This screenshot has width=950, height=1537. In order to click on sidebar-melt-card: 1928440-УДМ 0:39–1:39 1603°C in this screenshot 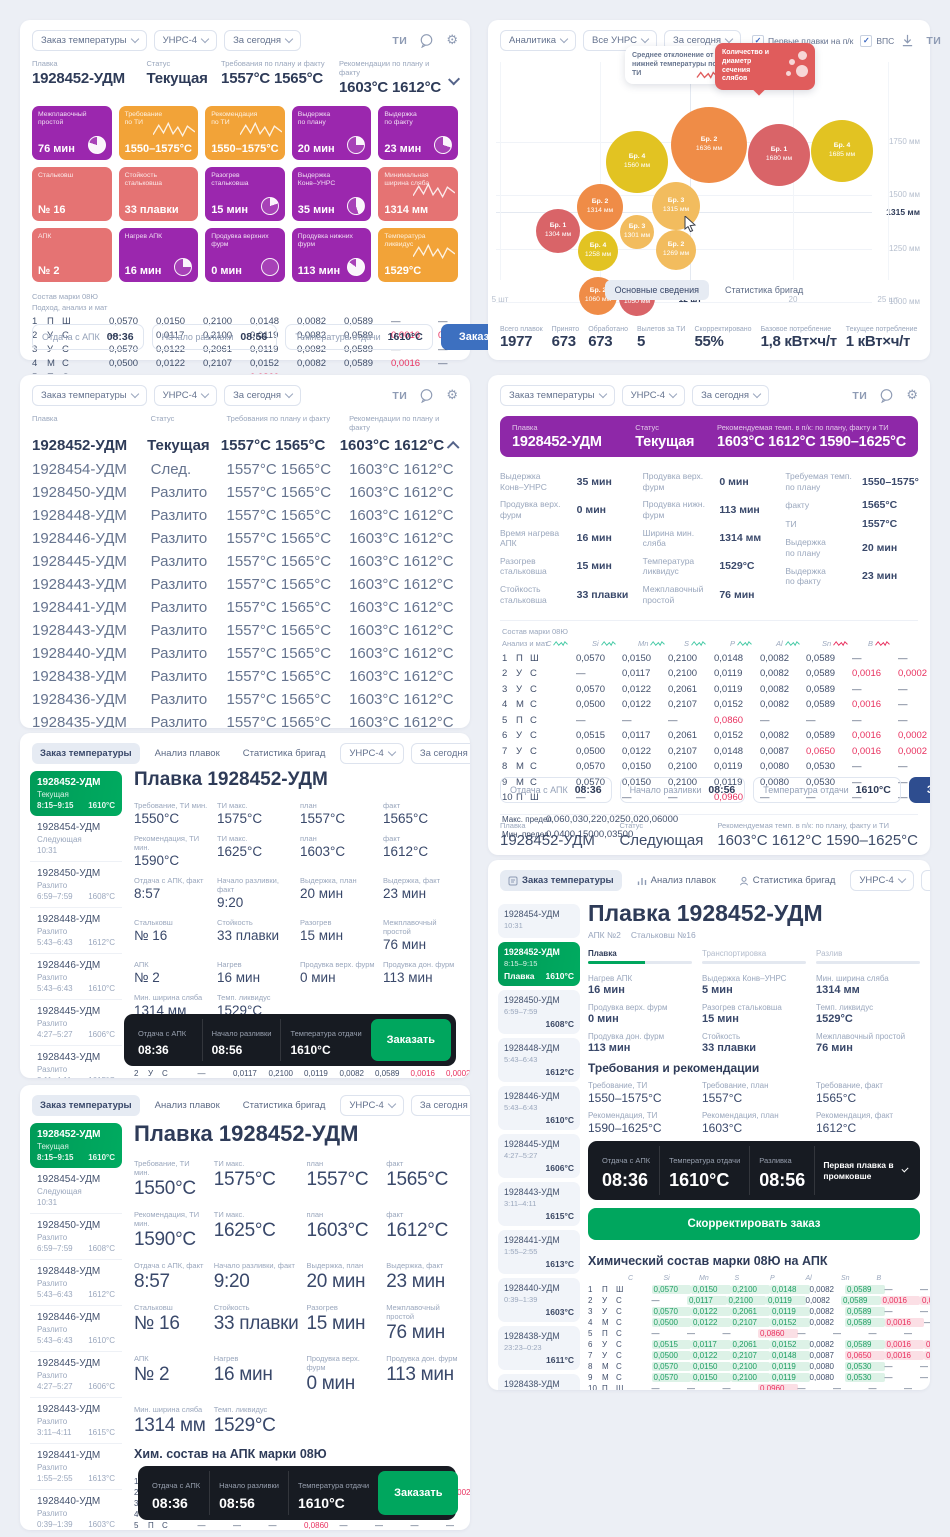, I will do `click(539, 1300)`.